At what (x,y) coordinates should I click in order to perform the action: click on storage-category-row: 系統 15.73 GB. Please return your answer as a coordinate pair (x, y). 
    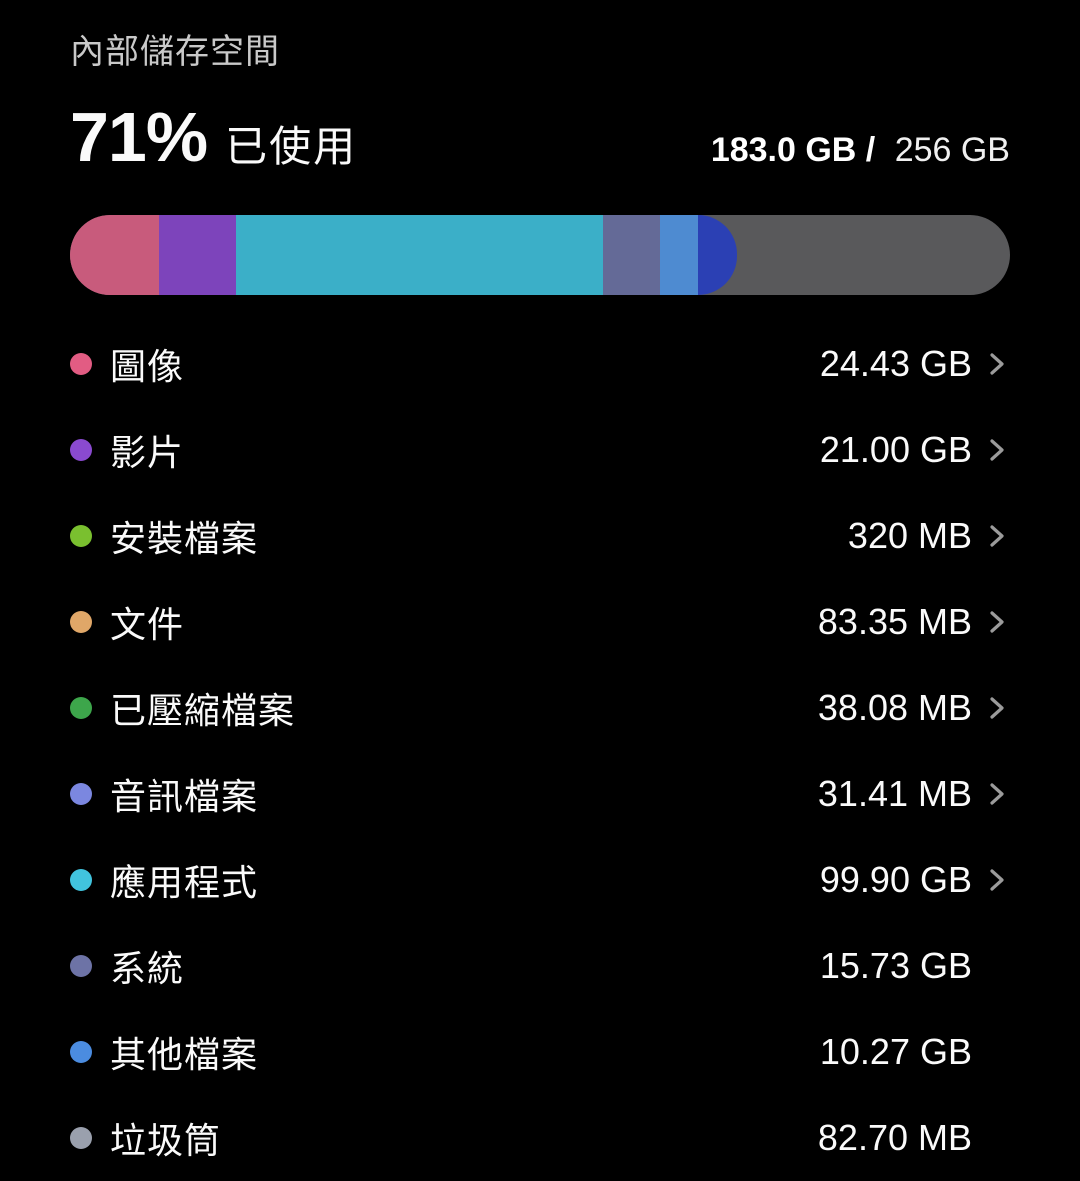
    Looking at the image, I should click on (540, 966).